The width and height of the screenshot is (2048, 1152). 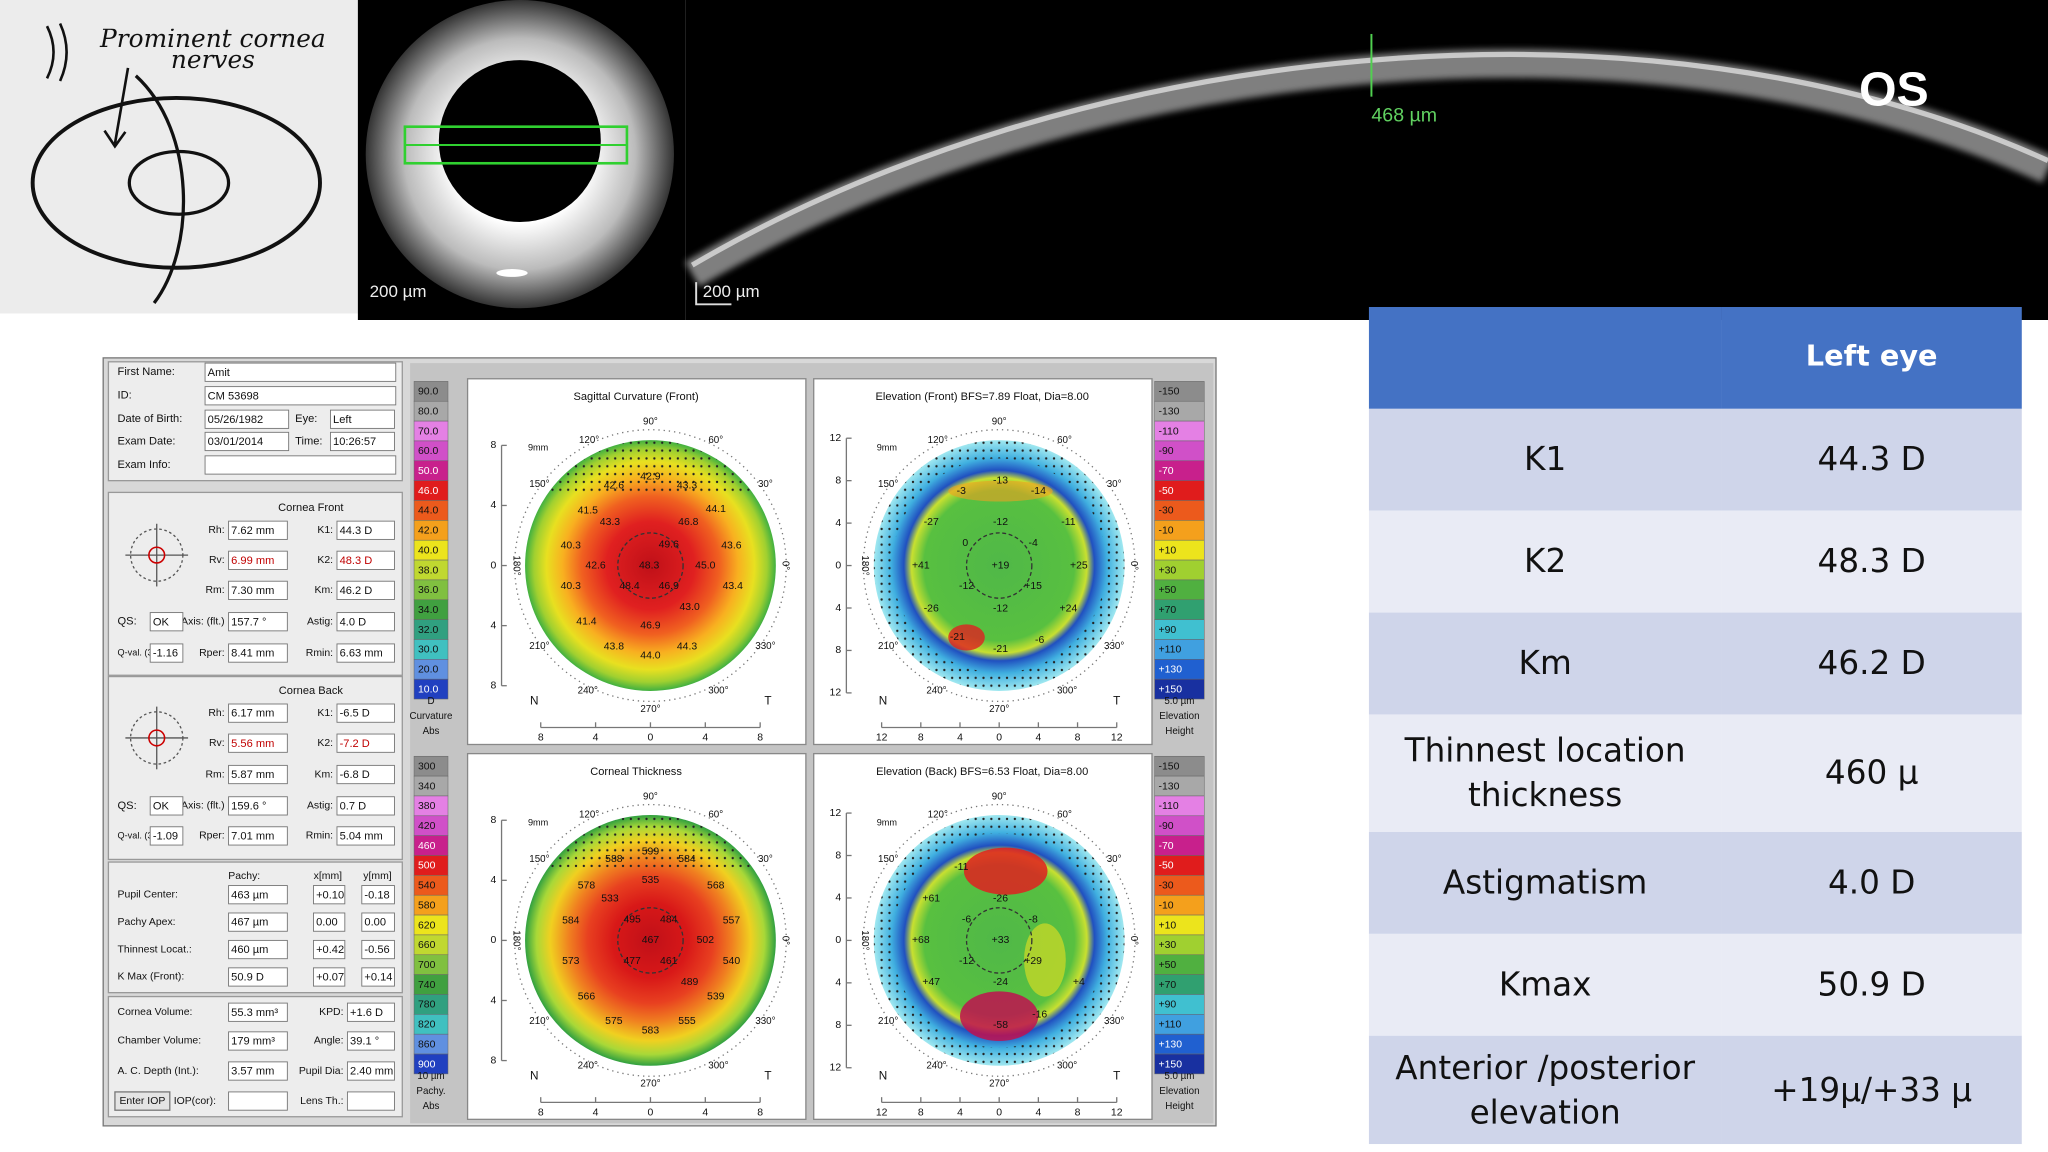 I want to click on map-value: -6, so click(x=966, y=919).